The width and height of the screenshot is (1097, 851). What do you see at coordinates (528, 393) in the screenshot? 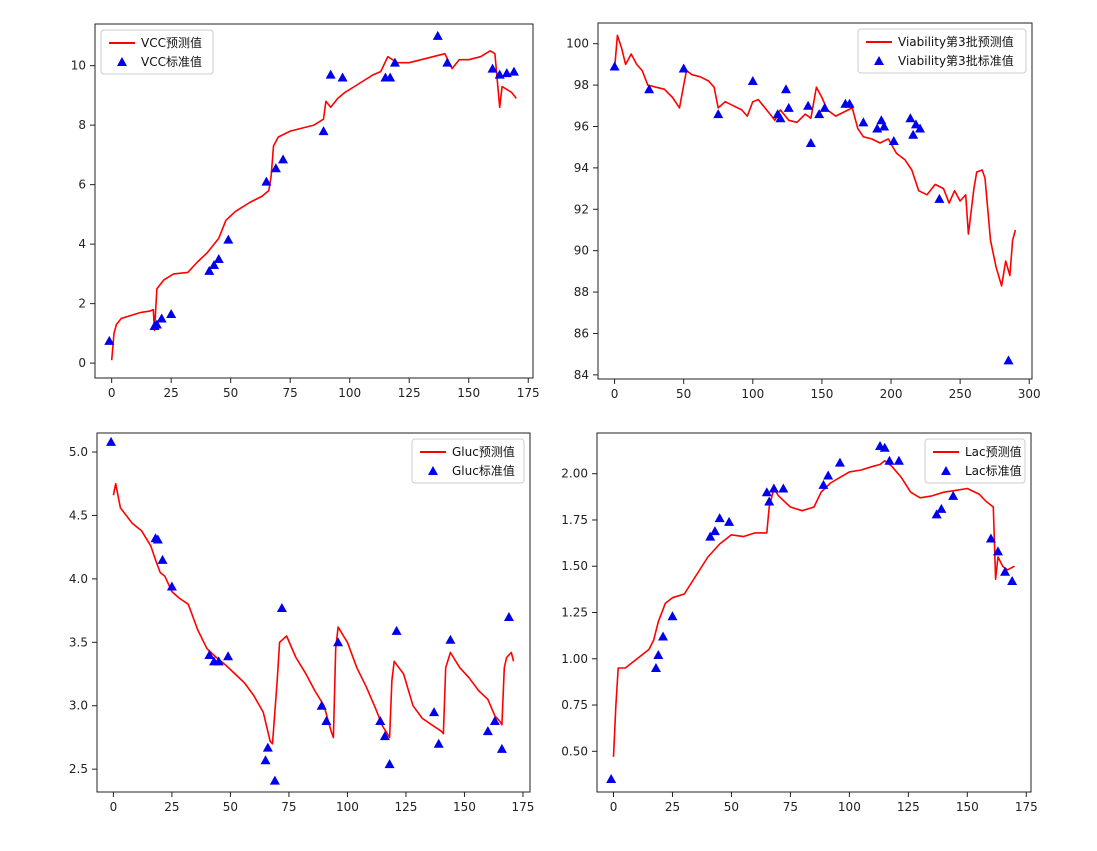
I see `x-tick-label: 175` at bounding box center [528, 393].